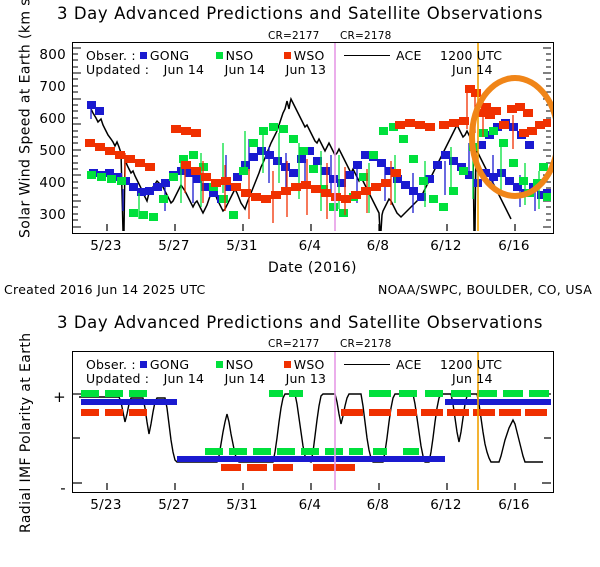 The width and height of the screenshot is (600, 567). I want to click on legend-wso-name-bottom: WSO, so click(309, 364).